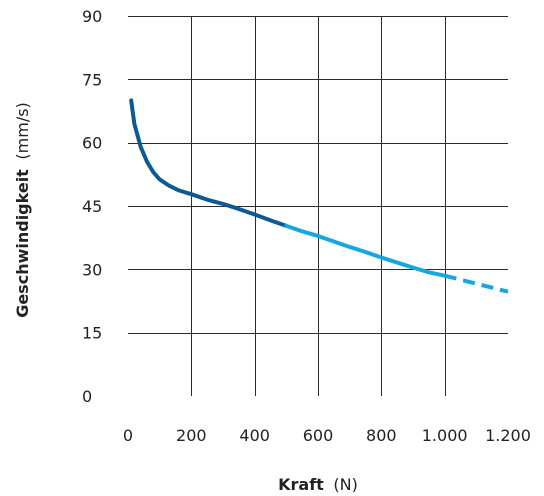  What do you see at coordinates (301, 484) in the screenshot?
I see `x-axis-title-main: Kraft` at bounding box center [301, 484].